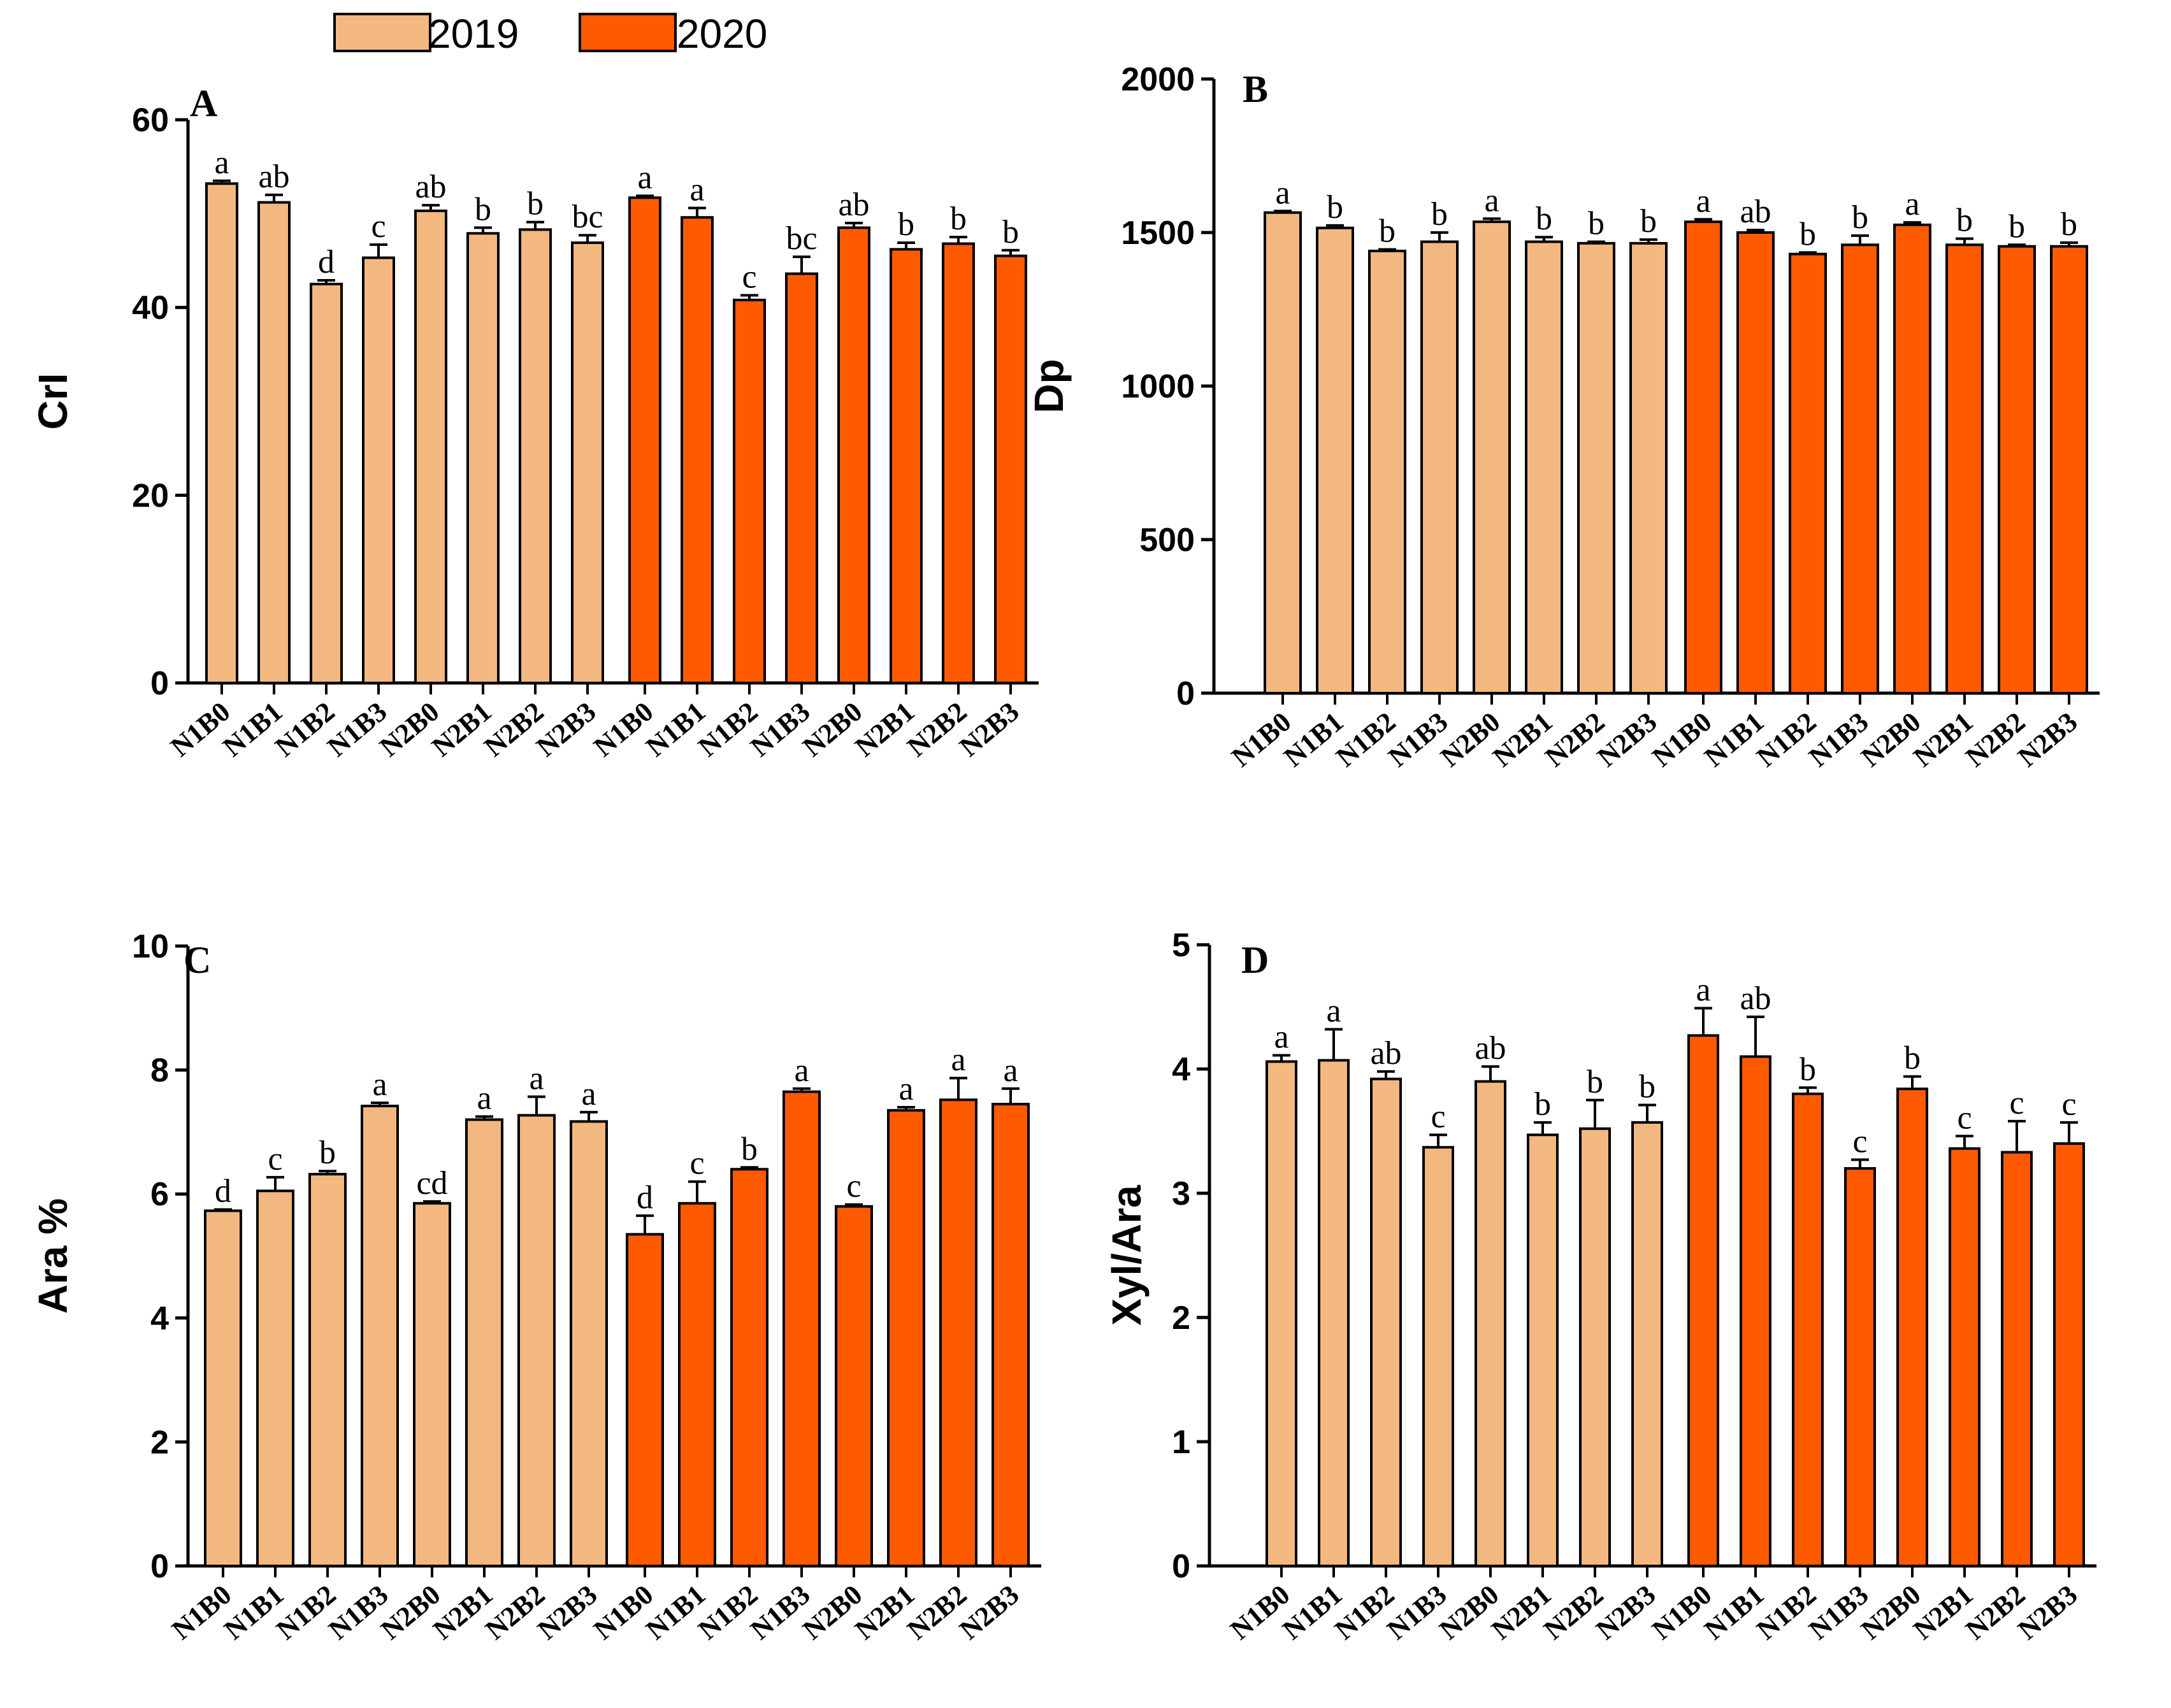  What do you see at coordinates (150, 308) in the screenshot?
I see `y-tick-label: 40` at bounding box center [150, 308].